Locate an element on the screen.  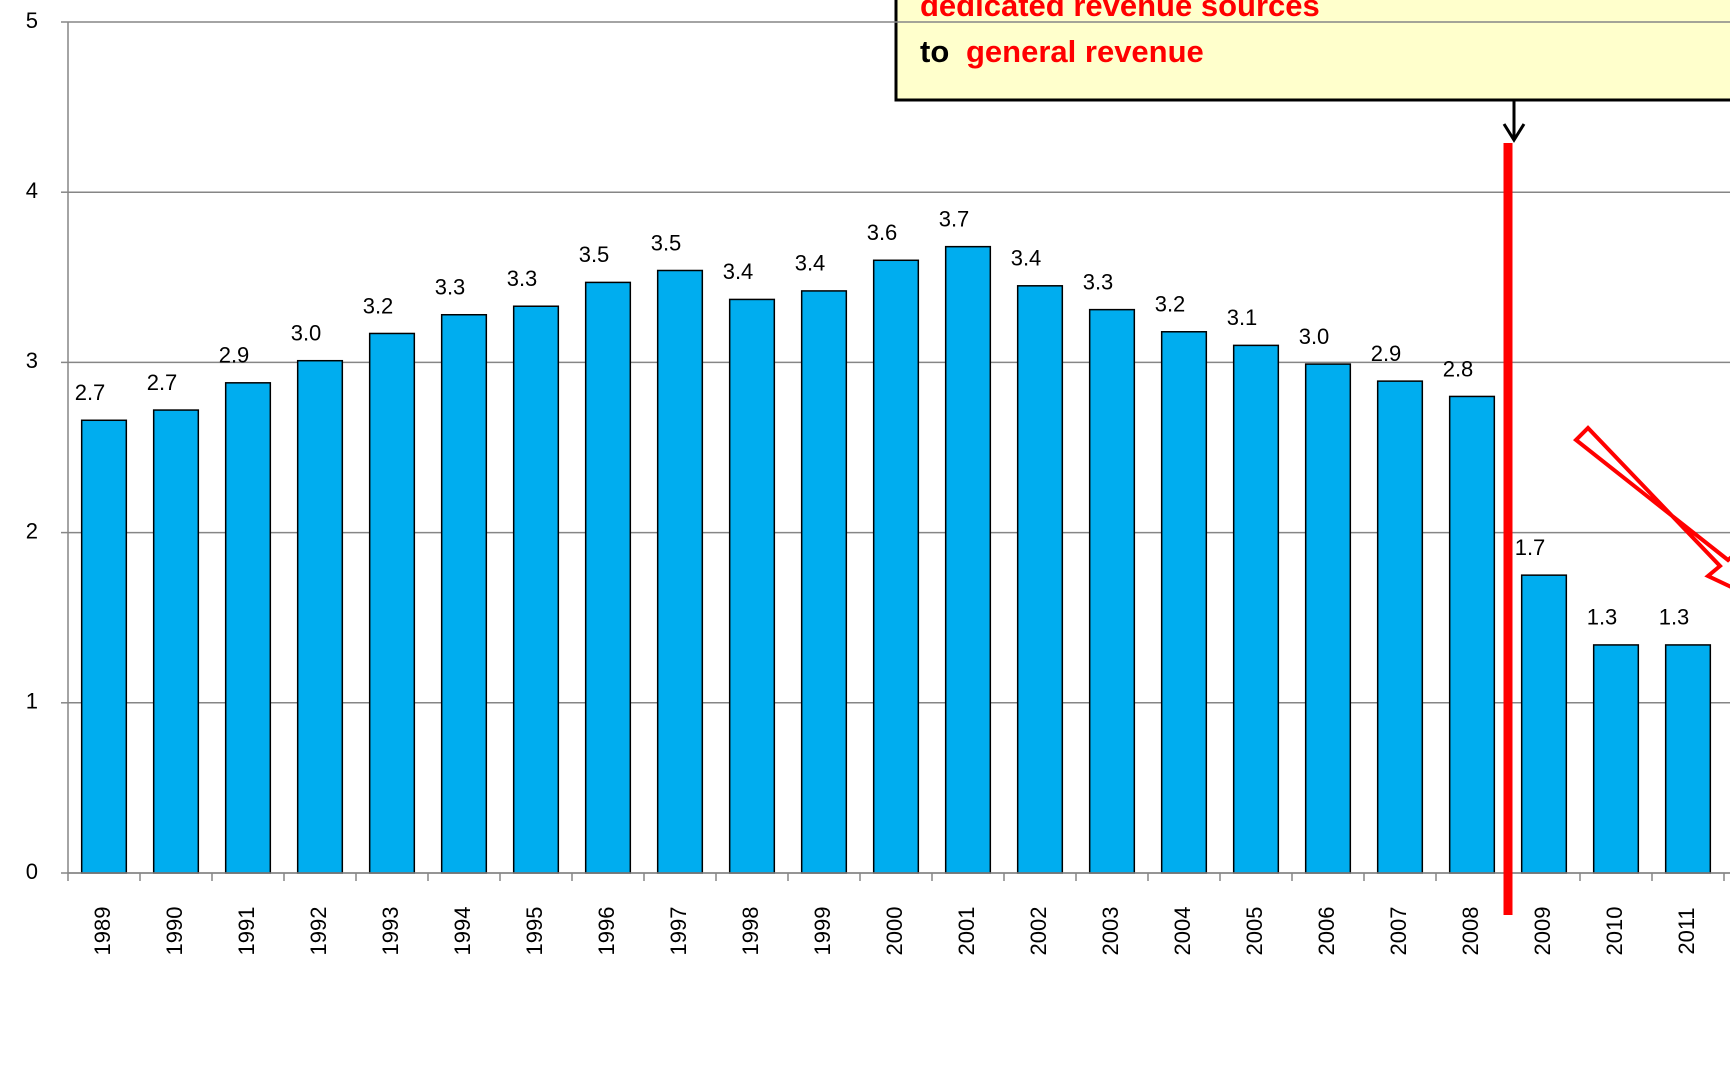
y-tick-label: 2 is located at coordinates (32, 530).